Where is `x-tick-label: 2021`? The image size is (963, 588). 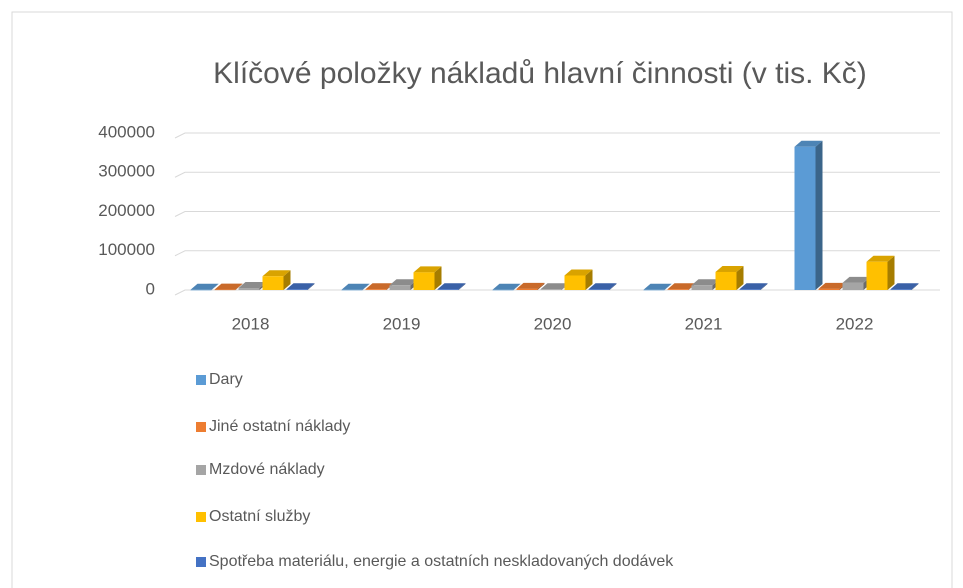
x-tick-label: 2021 is located at coordinates (704, 323).